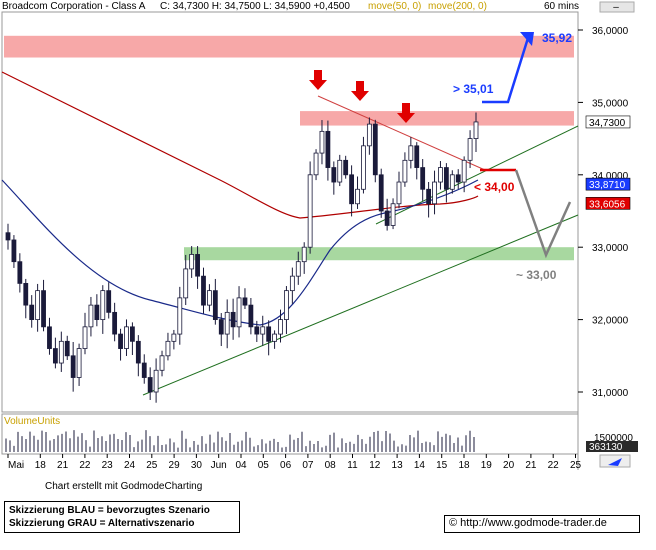  I want to click on window-controls: –, so click(617, 7).